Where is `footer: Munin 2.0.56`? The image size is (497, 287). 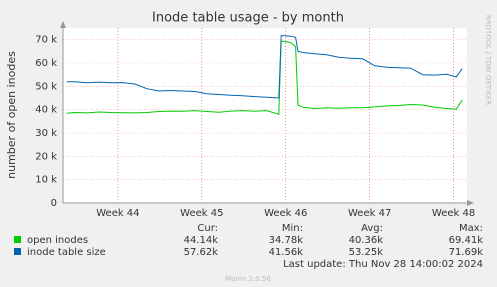 footer: Munin 2.0.56 is located at coordinates (248, 279).